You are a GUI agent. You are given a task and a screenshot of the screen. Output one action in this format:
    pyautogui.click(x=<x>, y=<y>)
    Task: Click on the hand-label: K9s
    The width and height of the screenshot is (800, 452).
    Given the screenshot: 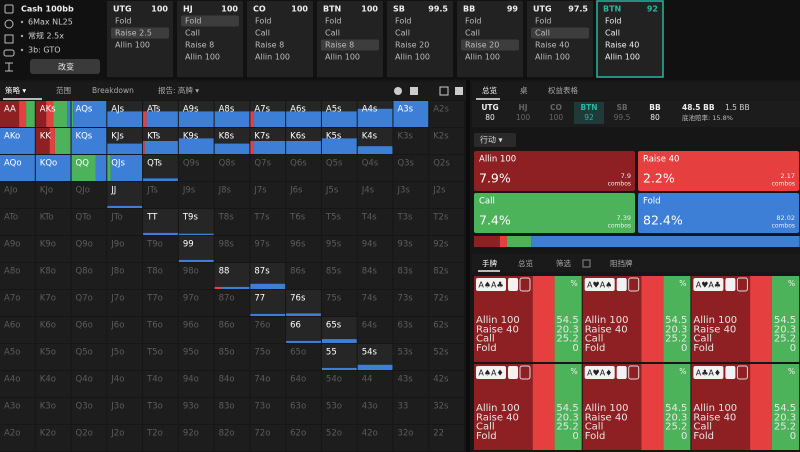 What is the action you would take?
    pyautogui.click(x=191, y=137)
    